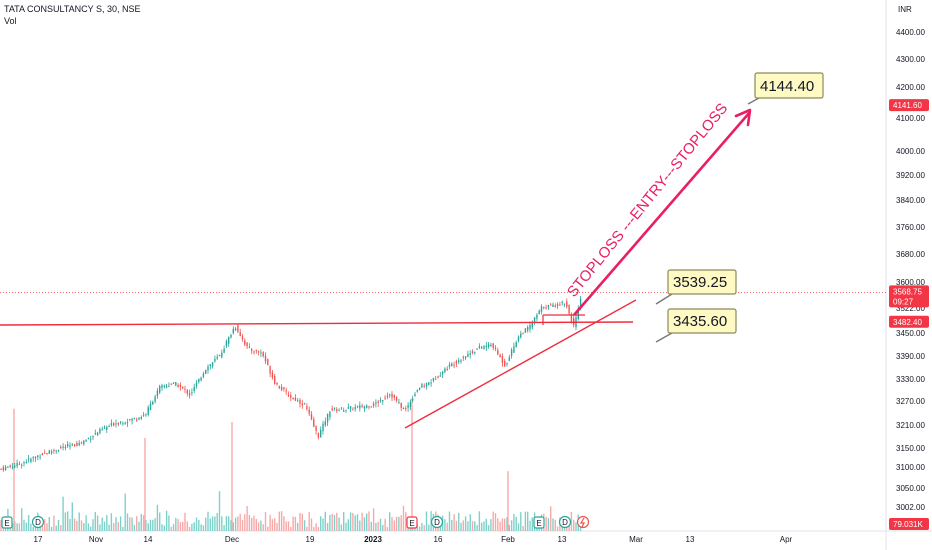  What do you see at coordinates (696, 287) in the screenshot?
I see `callout-3539-25: 3539.25` at bounding box center [696, 287].